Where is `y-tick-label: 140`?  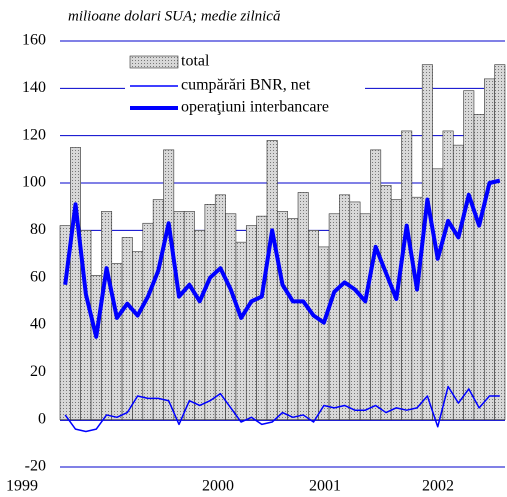
y-tick-label: 140 is located at coordinates (34, 87).